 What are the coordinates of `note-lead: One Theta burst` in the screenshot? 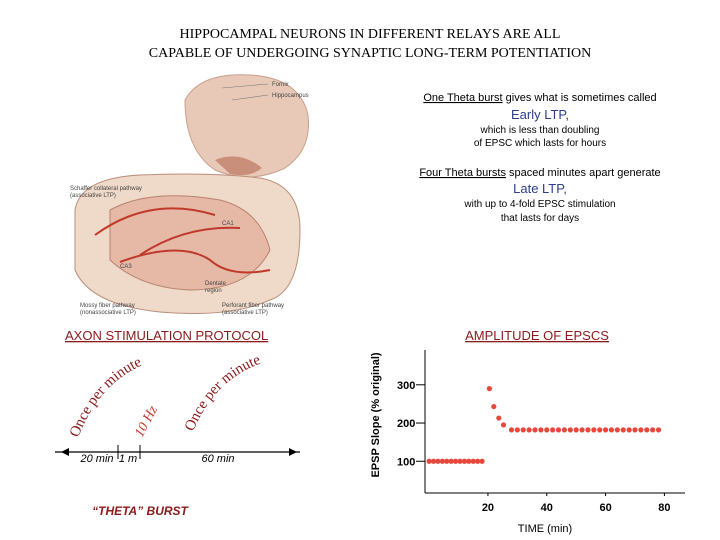 It's located at (462, 98).